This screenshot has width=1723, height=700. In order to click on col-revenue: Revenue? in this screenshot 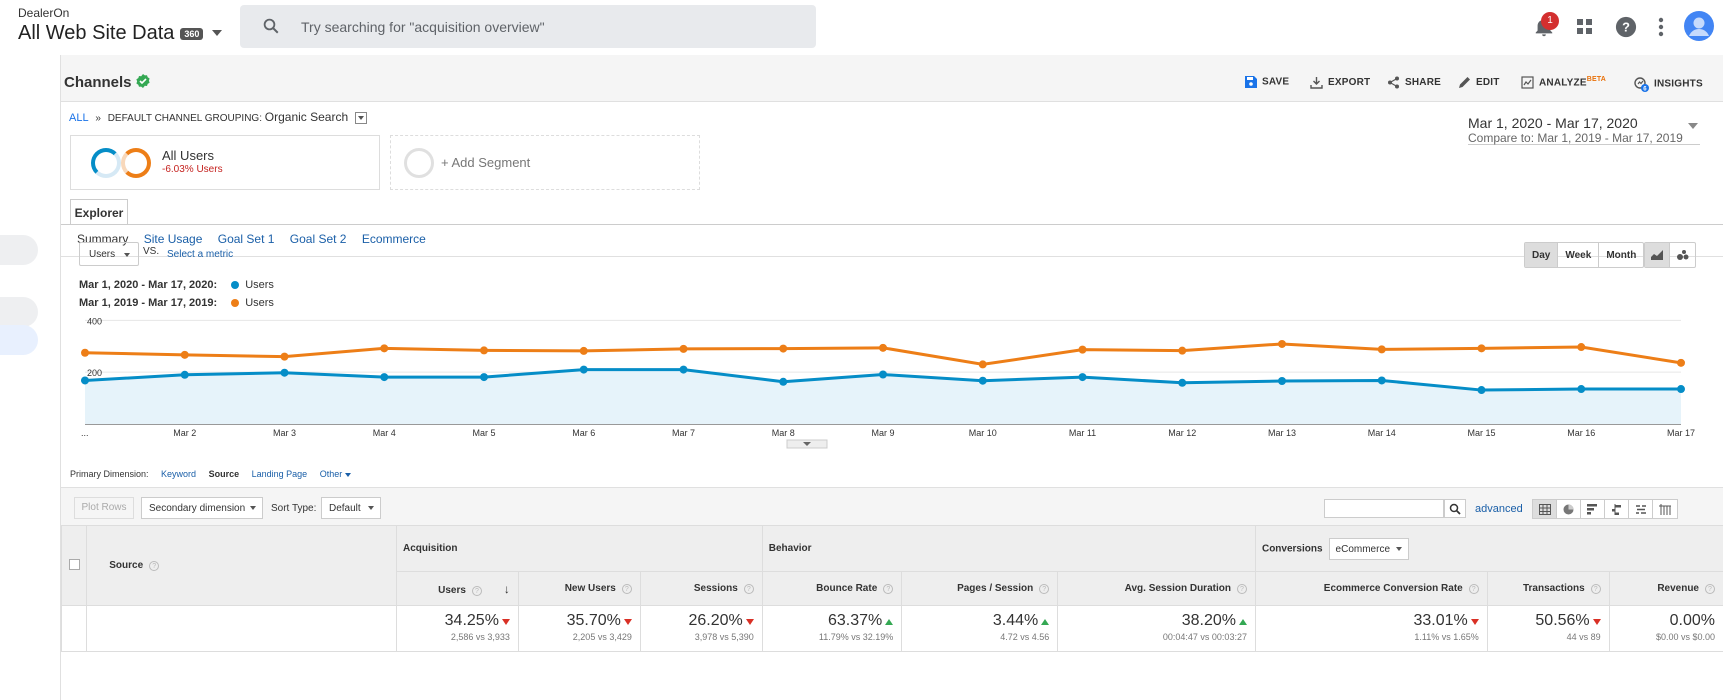, I will do `click(1665, 588)`.